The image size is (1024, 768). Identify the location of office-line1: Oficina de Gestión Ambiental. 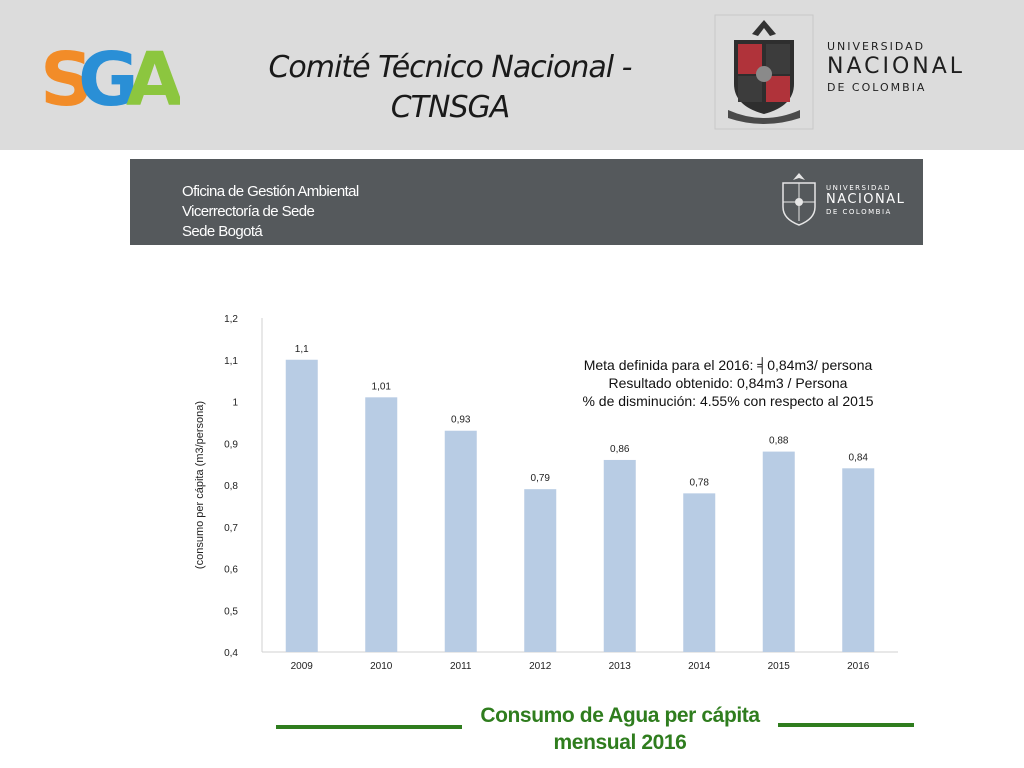
(270, 191).